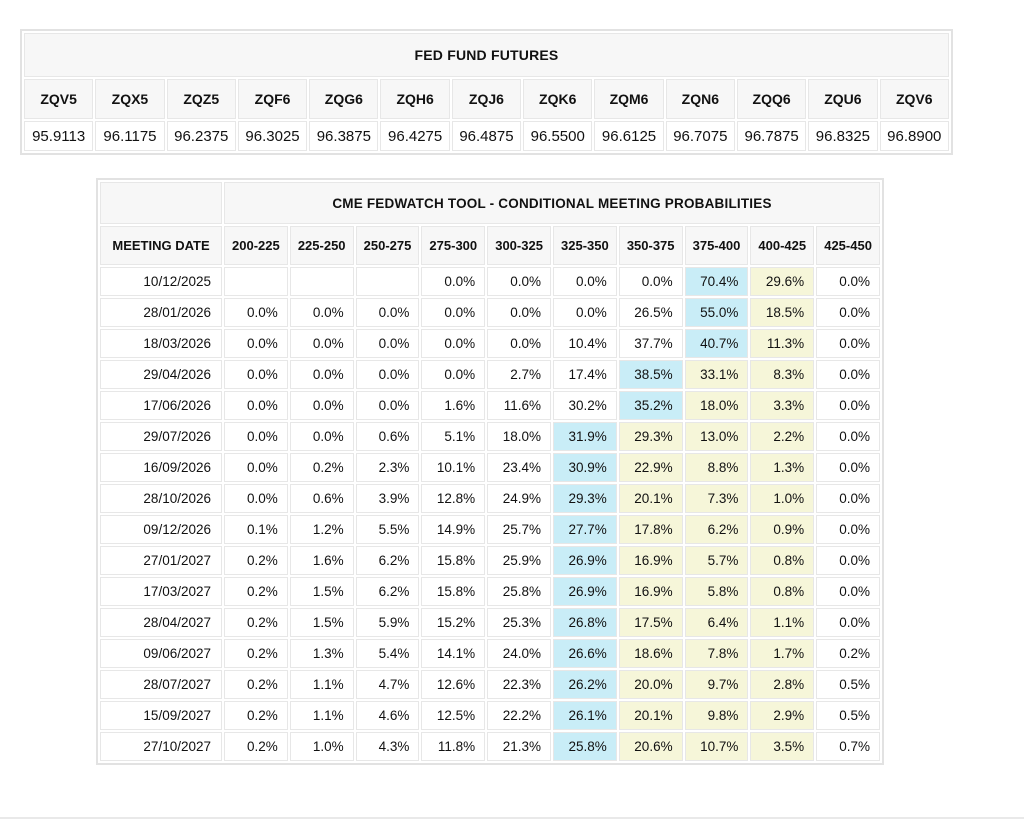  What do you see at coordinates (716, 467) in the screenshot?
I see `probability-cell: 8.8%` at bounding box center [716, 467].